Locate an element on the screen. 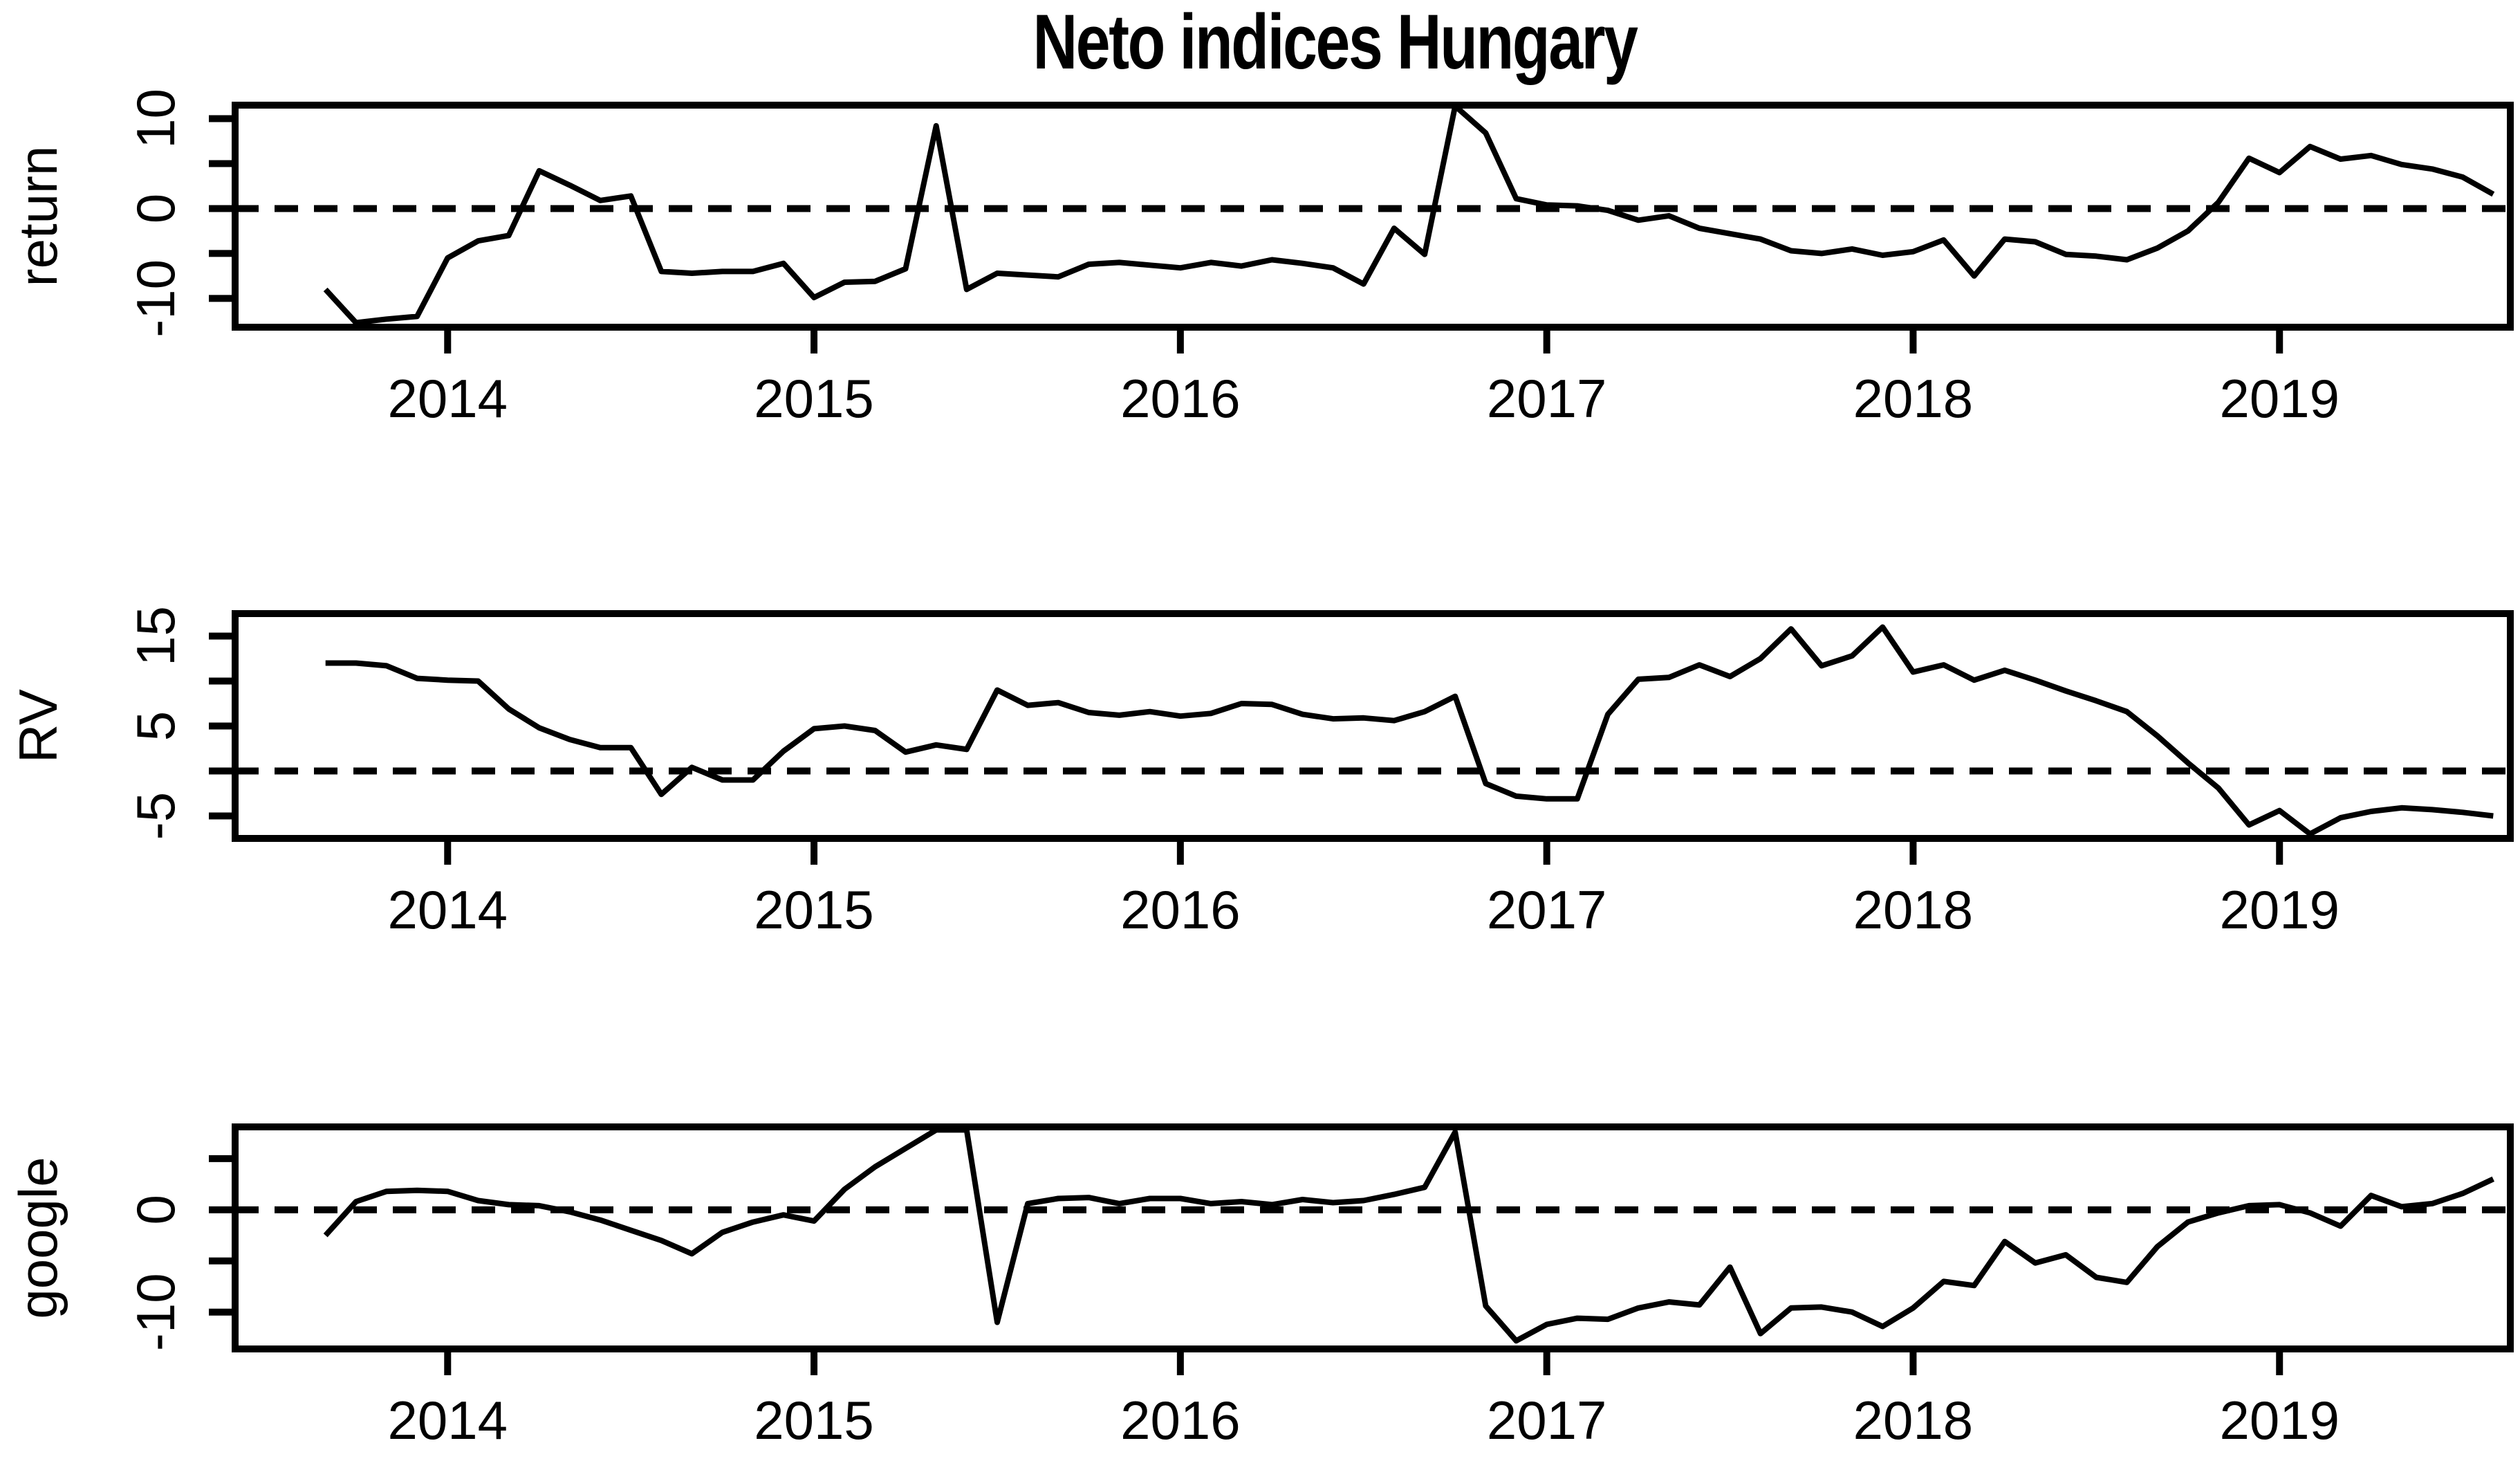  y-axis-label: RV is located at coordinates (38, 726).